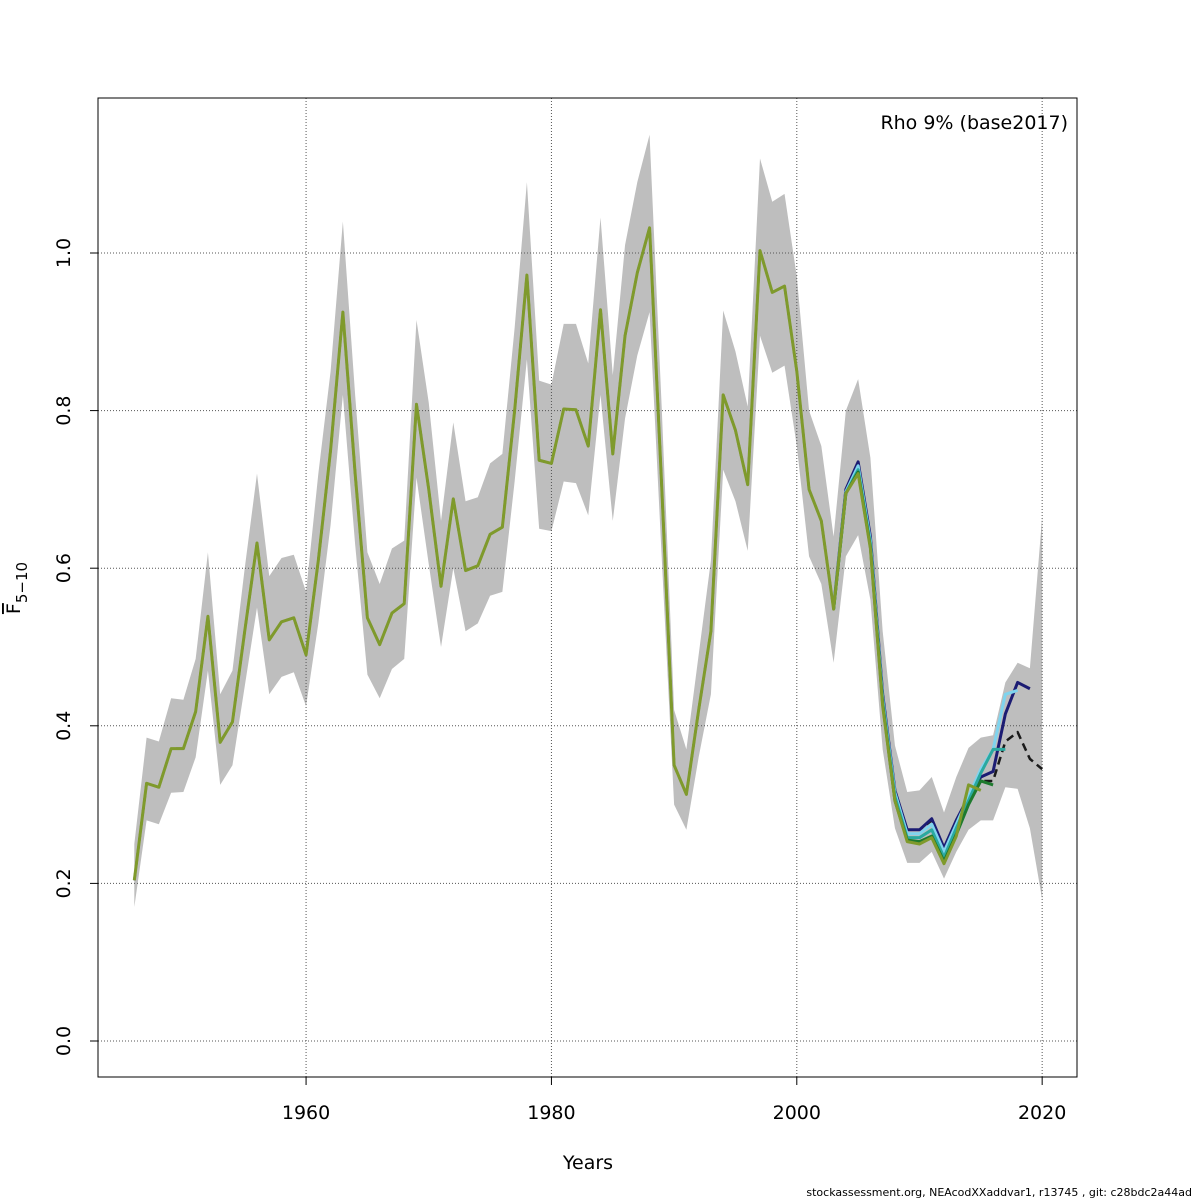 This screenshot has width=1200, height=1200. I want to click on x-tick-label: 2000, so click(797, 1113).